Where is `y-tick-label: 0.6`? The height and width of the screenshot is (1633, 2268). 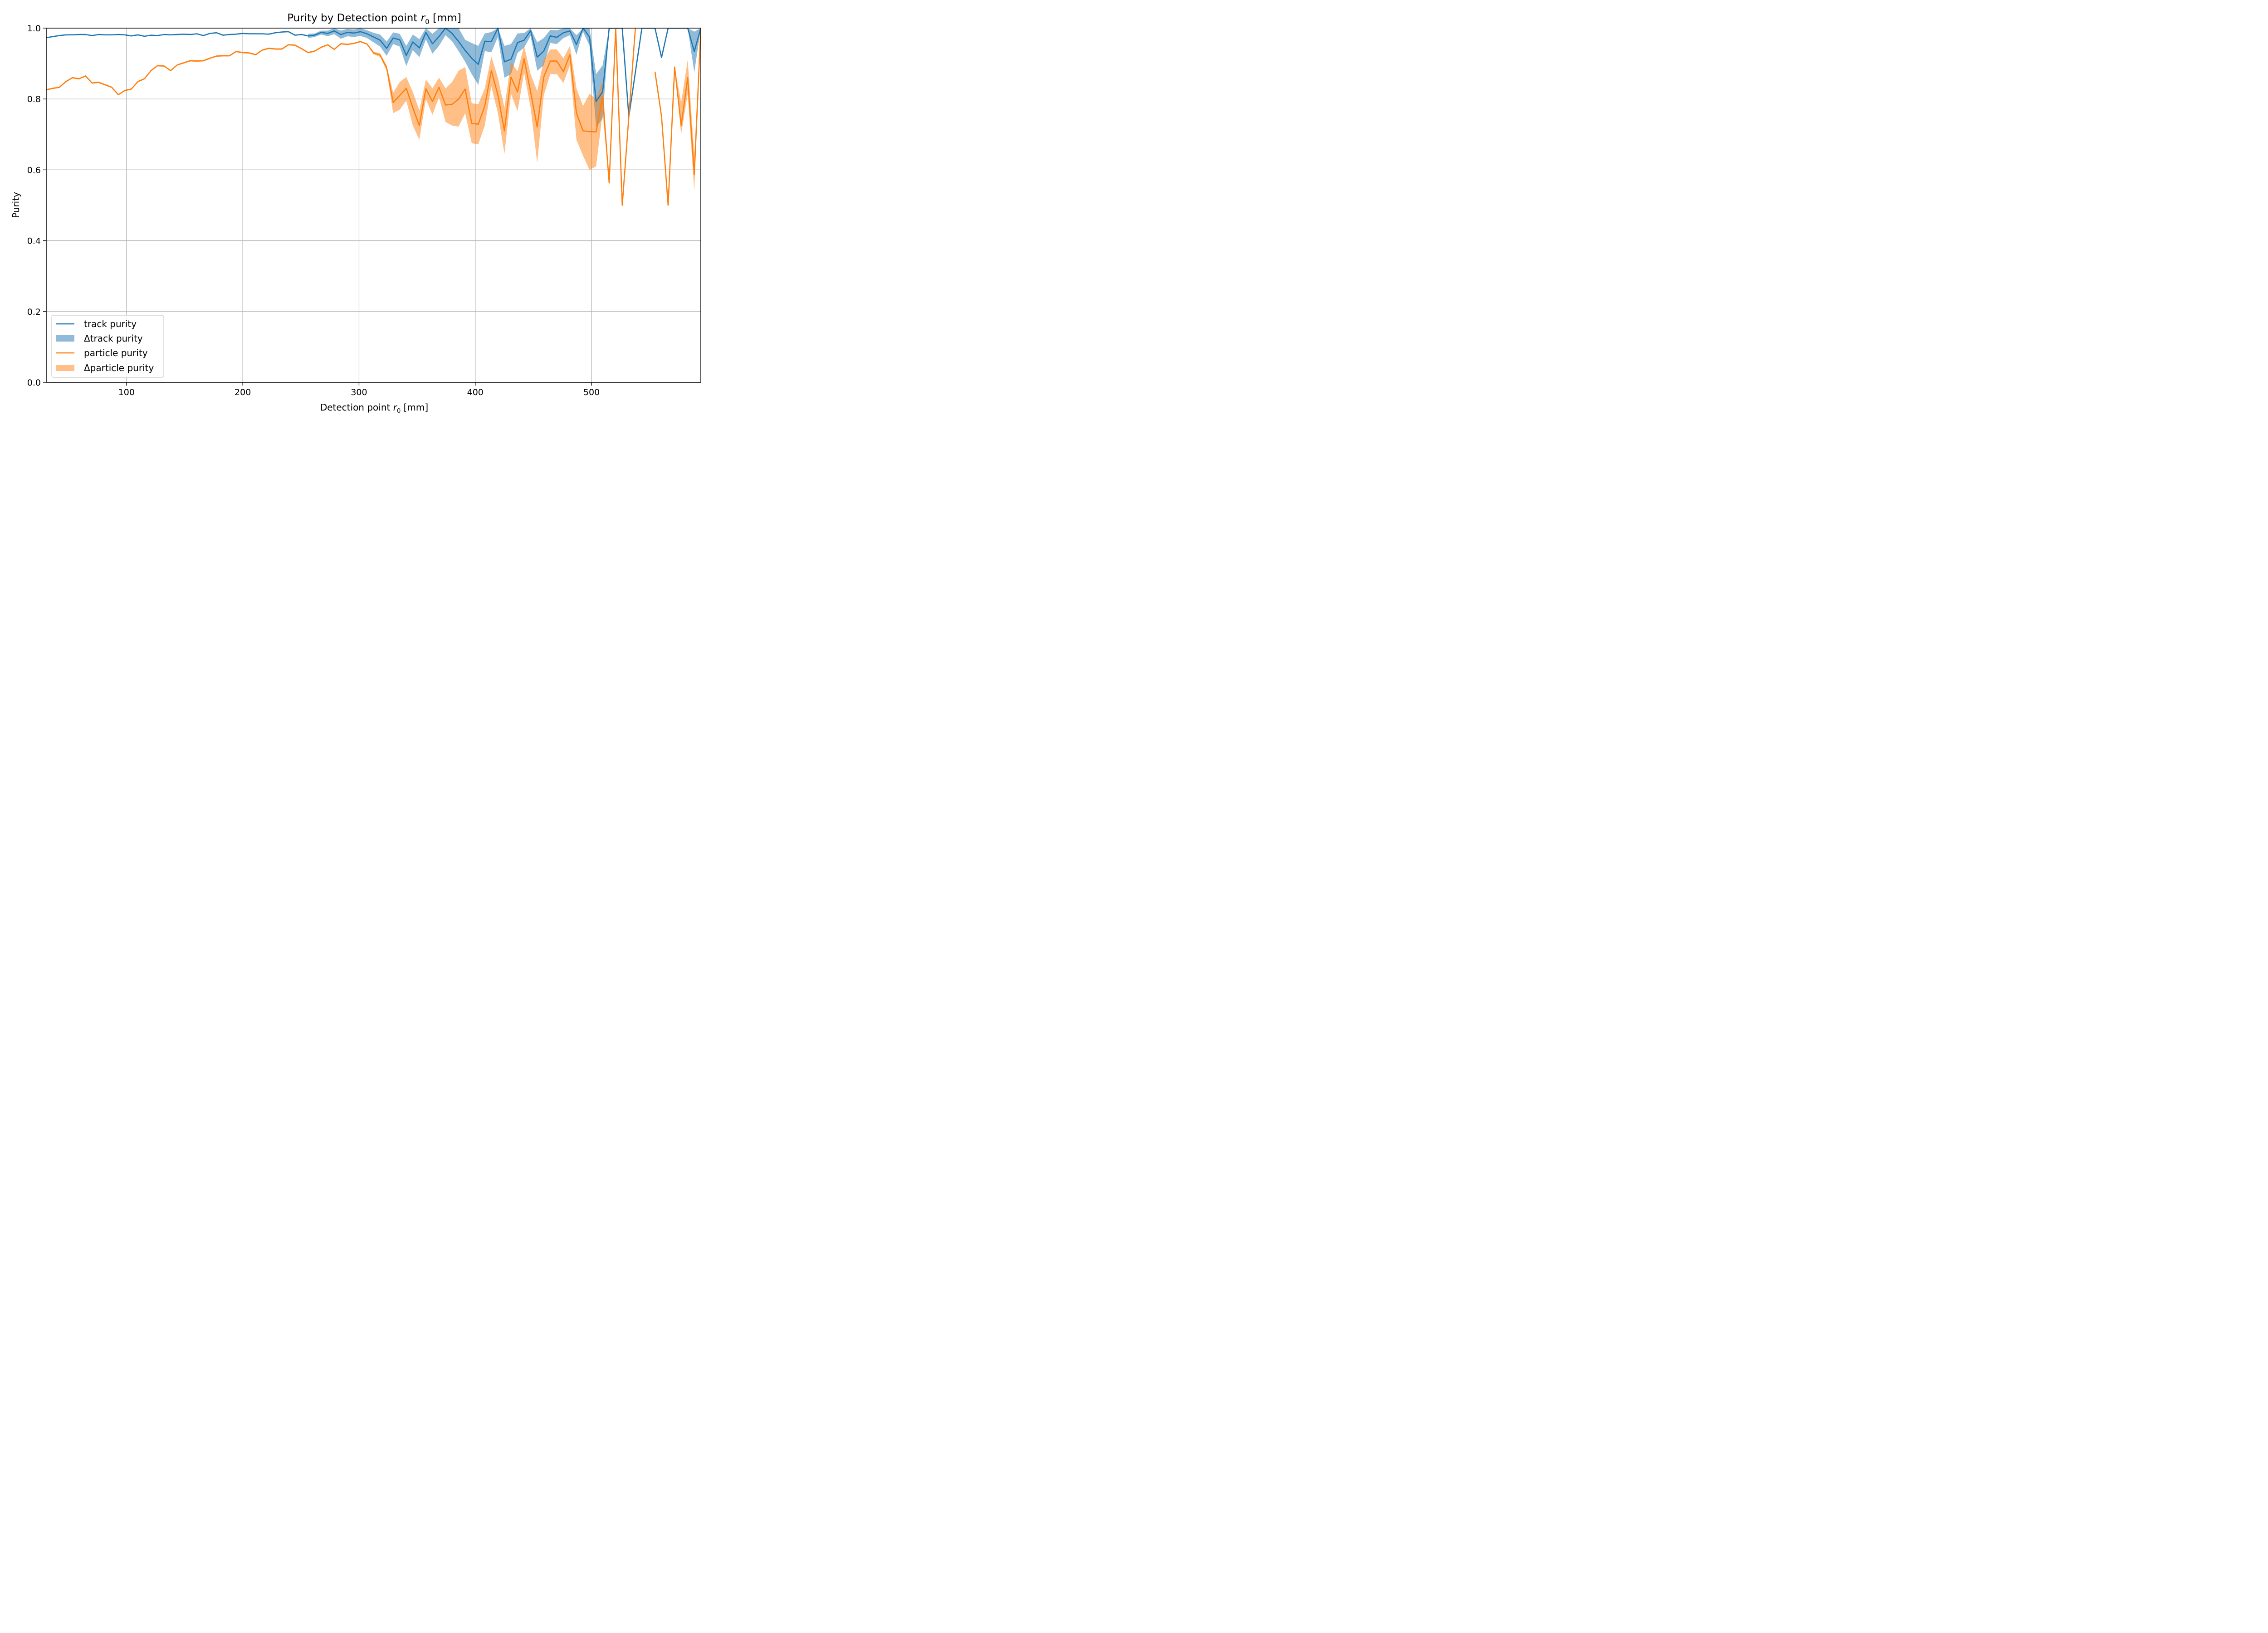
y-tick-label: 0.6 is located at coordinates (34, 170).